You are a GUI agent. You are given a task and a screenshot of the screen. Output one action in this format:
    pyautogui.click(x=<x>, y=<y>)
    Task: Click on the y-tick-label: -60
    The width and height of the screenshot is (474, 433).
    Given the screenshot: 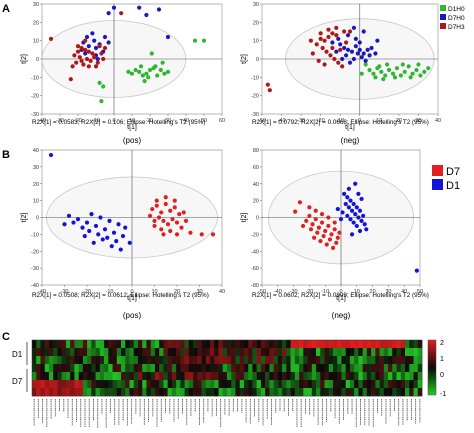 What is the action you would take?
    pyautogui.click(x=255, y=269)
    